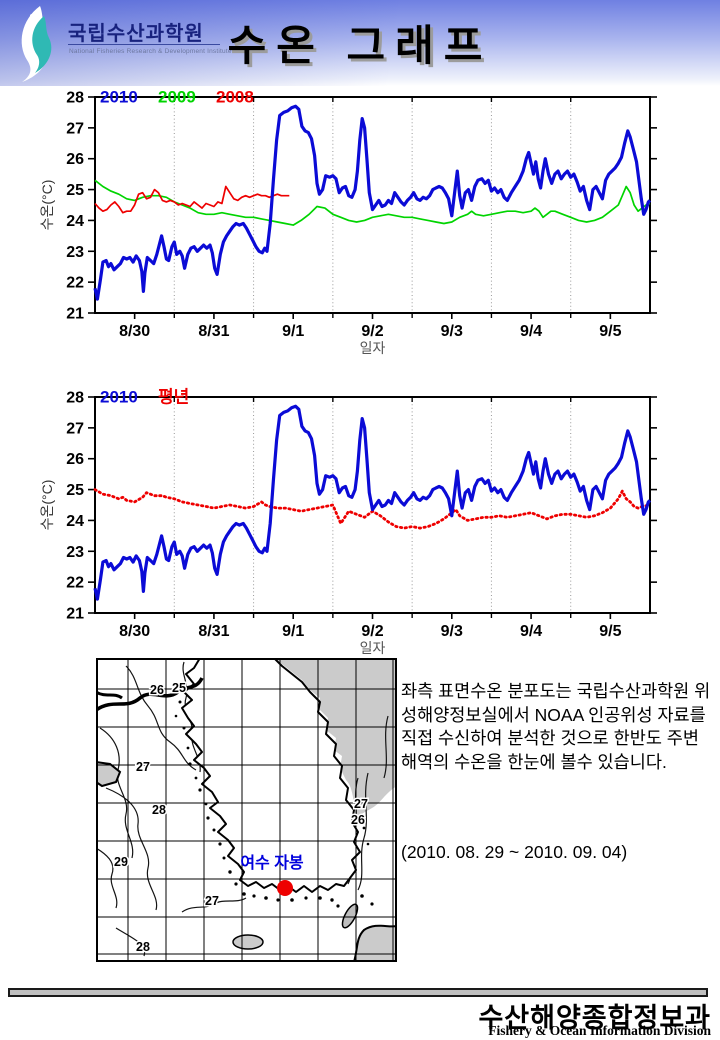 The width and height of the screenshot is (720, 1040). Describe the element at coordinates (177, 97) in the screenshot. I see `legend-2009: 2009` at that location.